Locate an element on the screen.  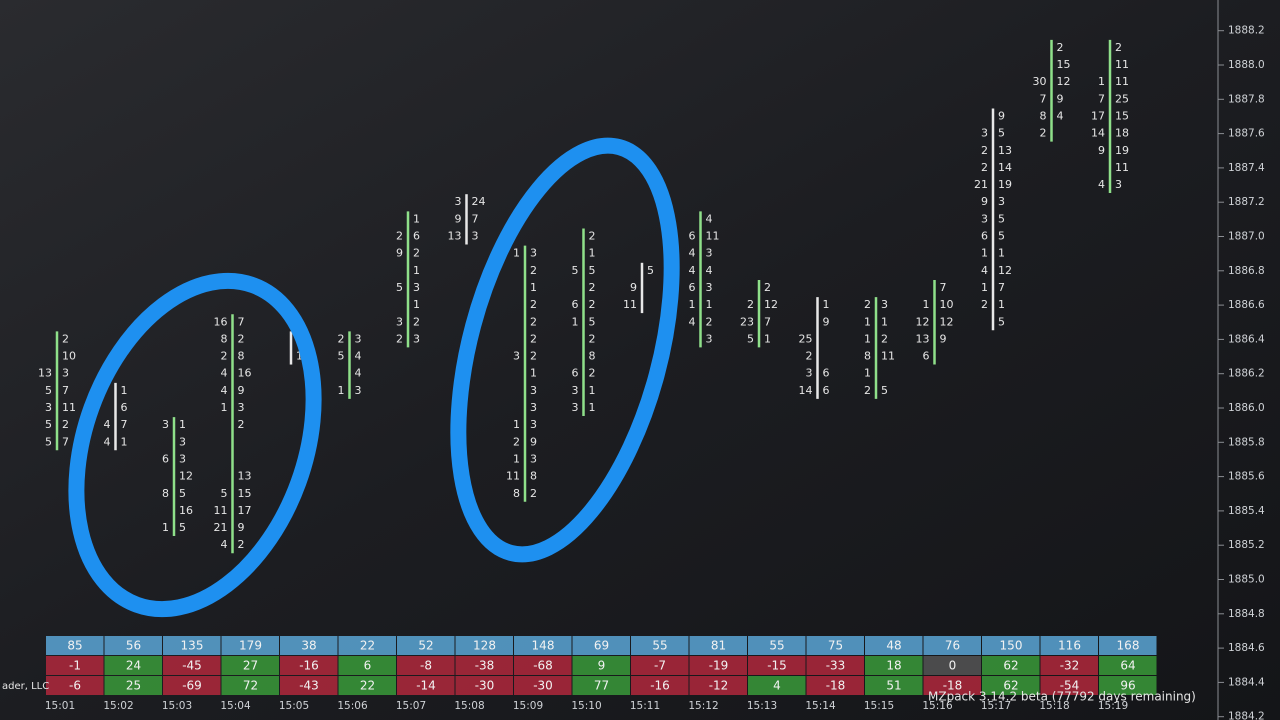
price-label: 1885.8 is located at coordinates (1246, 442).